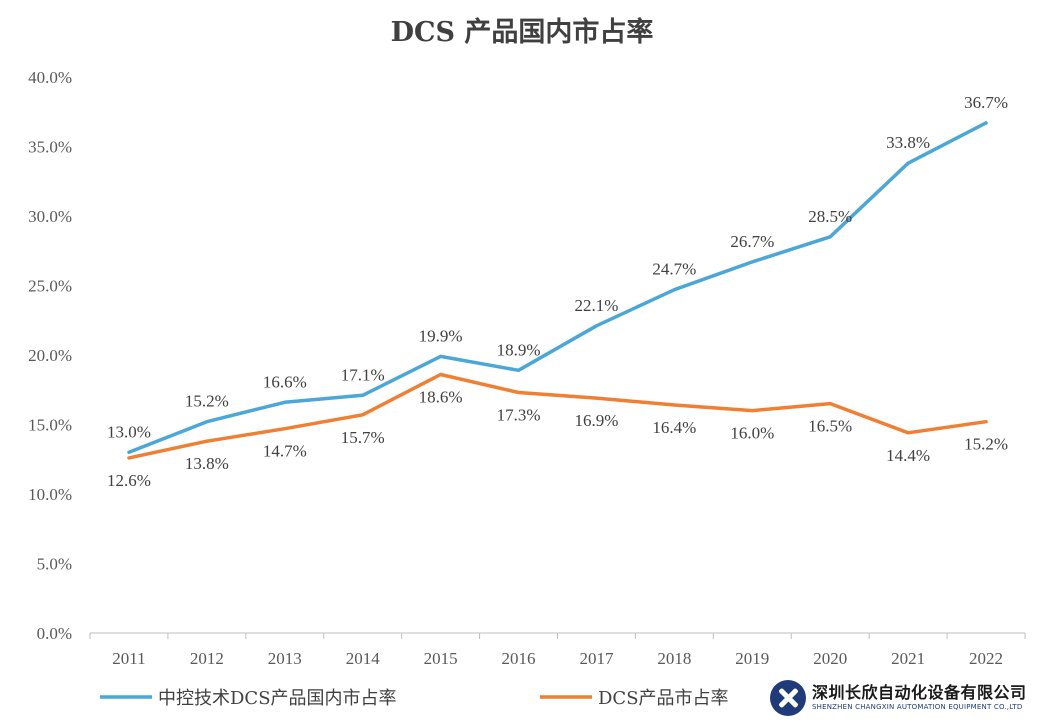 The height and width of the screenshot is (720, 1042). I want to click on x-tick-label: 2012, so click(207, 658).